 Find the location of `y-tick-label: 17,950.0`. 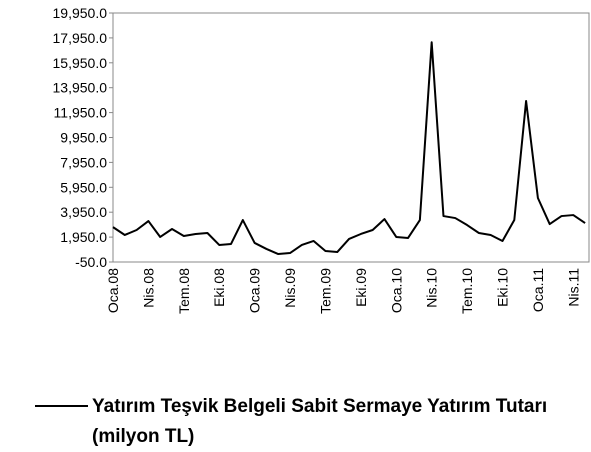

y-tick-label: 17,950.0 is located at coordinates (80, 38).